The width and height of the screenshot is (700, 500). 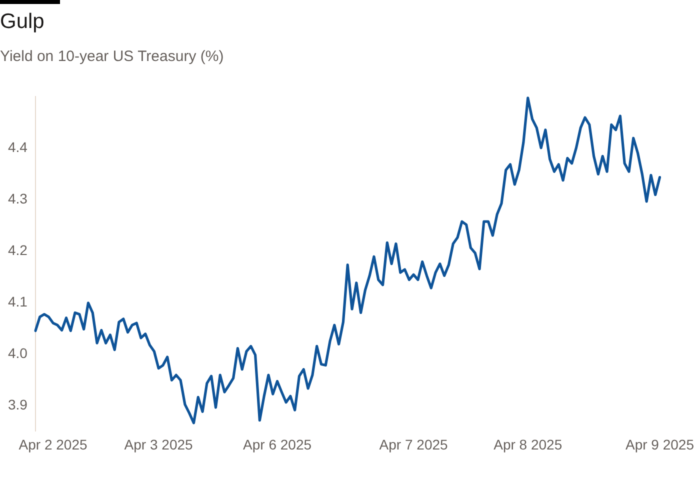 I want to click on y-tick-label: 3.9, so click(x=18, y=404).